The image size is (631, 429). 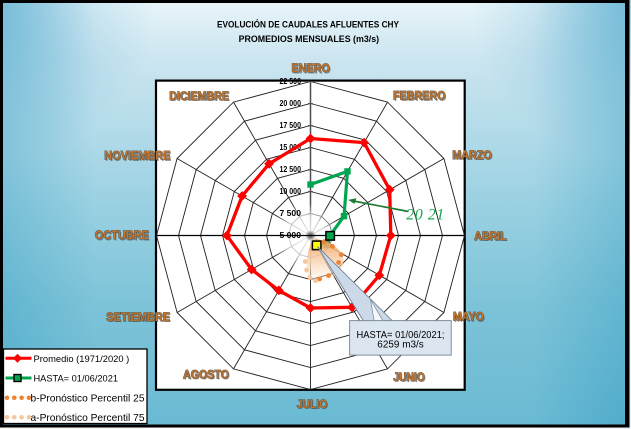 I want to click on svg-text: 10 000, so click(x=291, y=191).